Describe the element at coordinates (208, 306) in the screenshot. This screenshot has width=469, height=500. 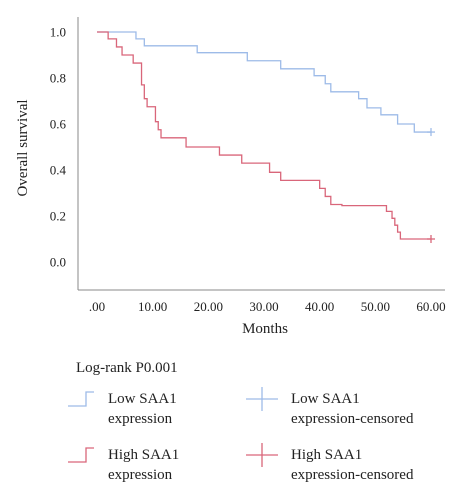
I see `x-tick-label: 20.00` at that location.